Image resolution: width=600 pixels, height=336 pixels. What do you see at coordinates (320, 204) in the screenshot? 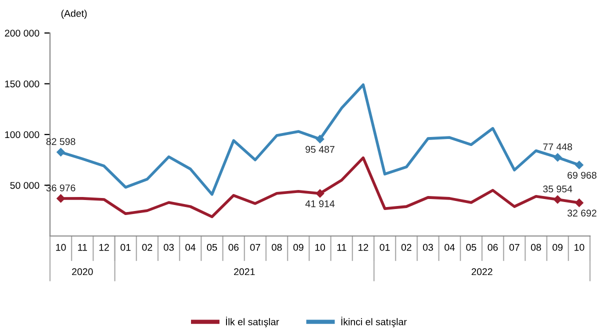
I see `data-label: 41 914` at bounding box center [320, 204].